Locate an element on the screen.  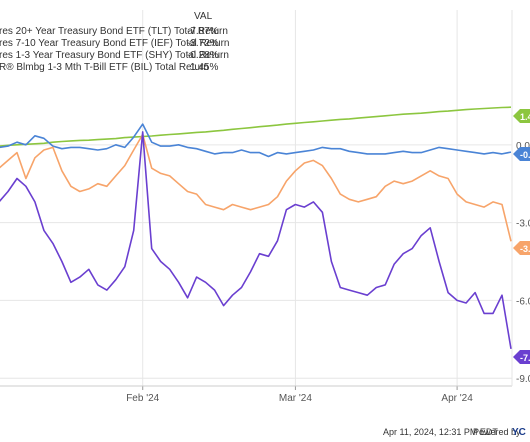
badge-bil-text: 1.4 is located at coordinates (525, 117).